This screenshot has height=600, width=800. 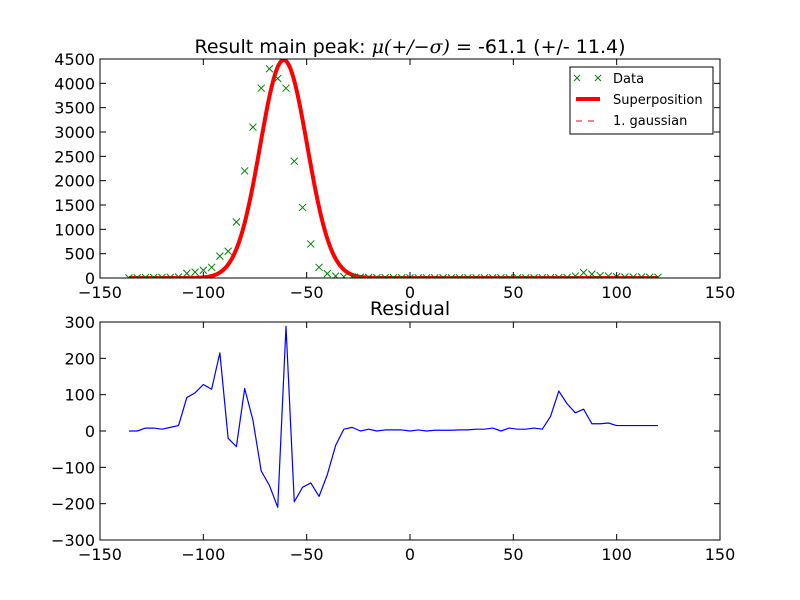 I want to click on legend-entry-gaussian: 1. gaussian, so click(x=631, y=121).